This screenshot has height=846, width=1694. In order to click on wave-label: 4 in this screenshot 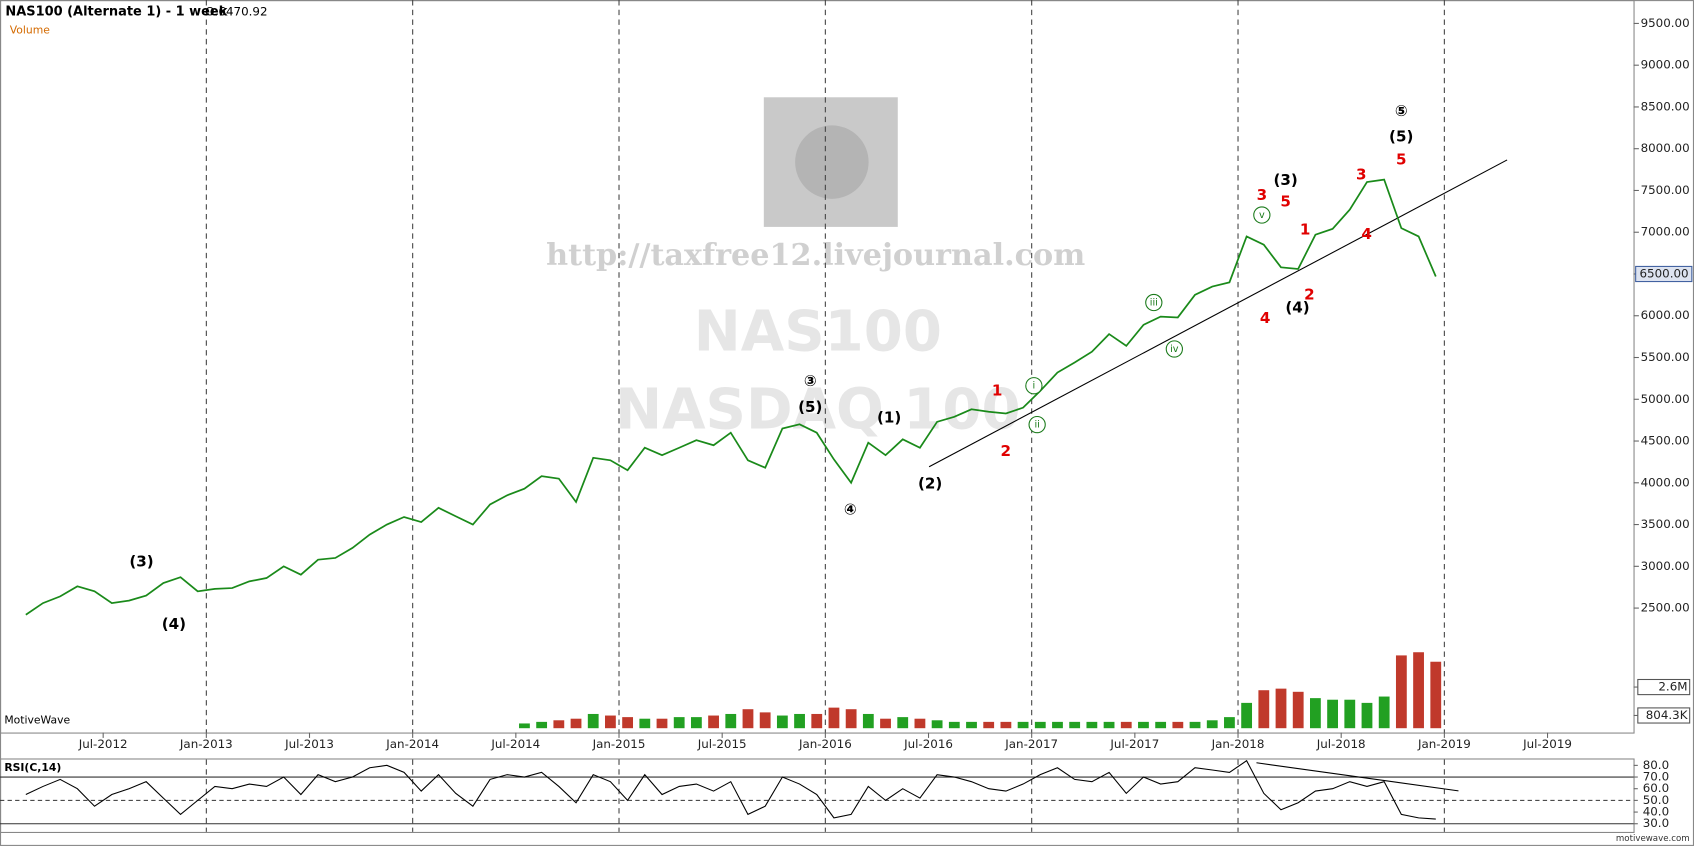, I will do `click(1265, 318)`.